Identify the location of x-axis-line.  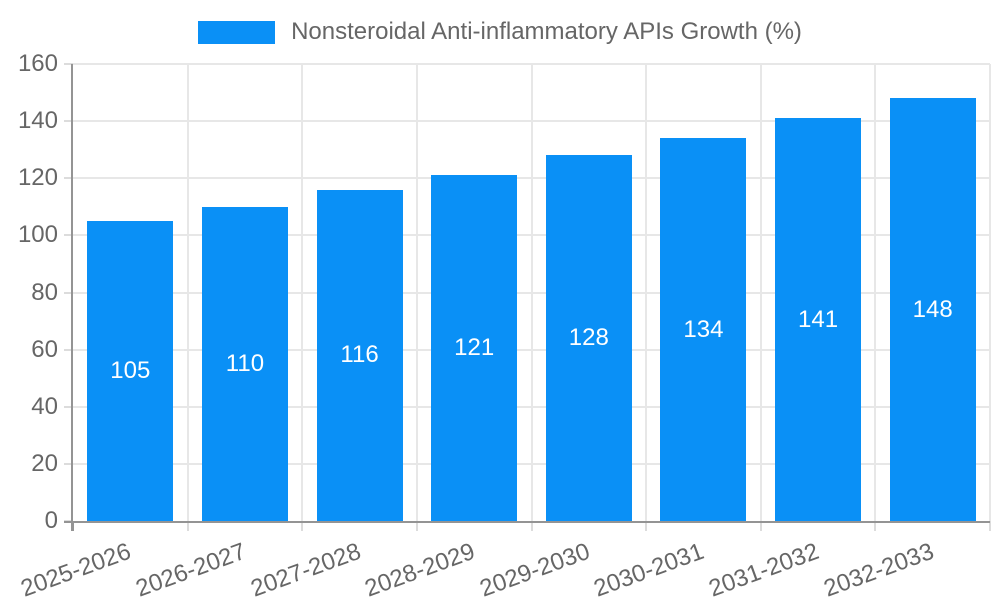
(527, 522).